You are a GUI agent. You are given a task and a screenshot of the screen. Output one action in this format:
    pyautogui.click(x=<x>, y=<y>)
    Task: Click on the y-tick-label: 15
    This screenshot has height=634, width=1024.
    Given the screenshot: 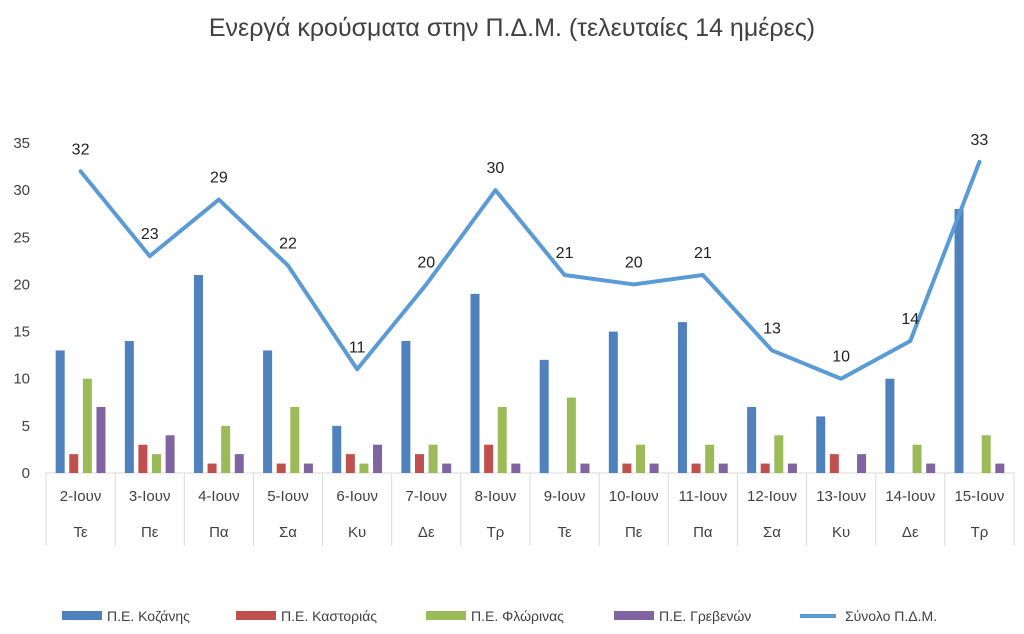 What is the action you would take?
    pyautogui.click(x=21, y=332)
    